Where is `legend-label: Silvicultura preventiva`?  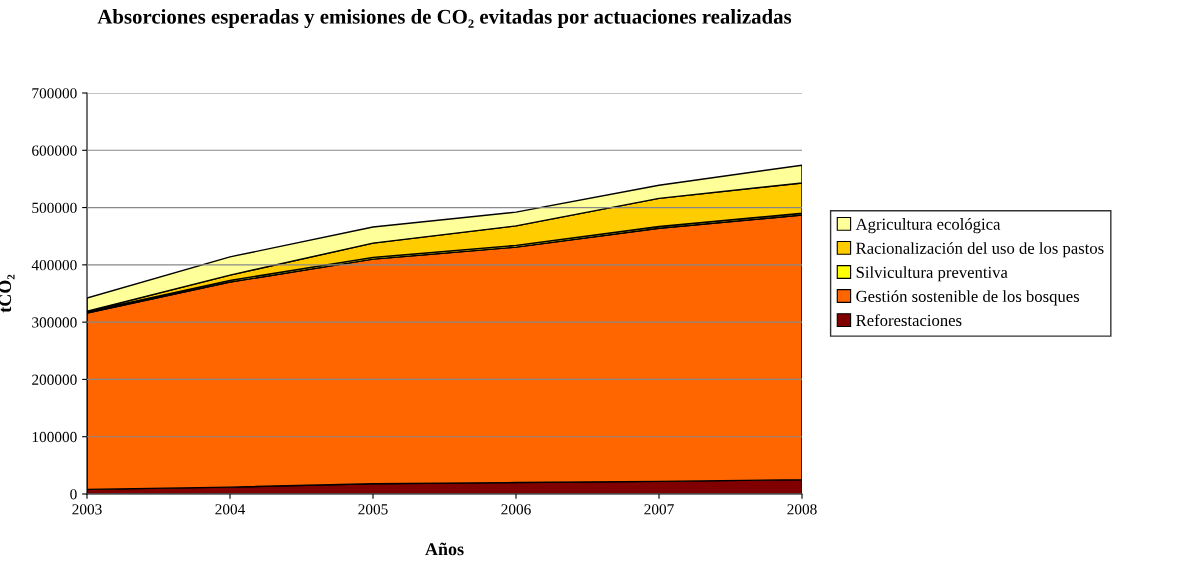
legend-label: Silvicultura preventiva is located at coordinates (932, 274).